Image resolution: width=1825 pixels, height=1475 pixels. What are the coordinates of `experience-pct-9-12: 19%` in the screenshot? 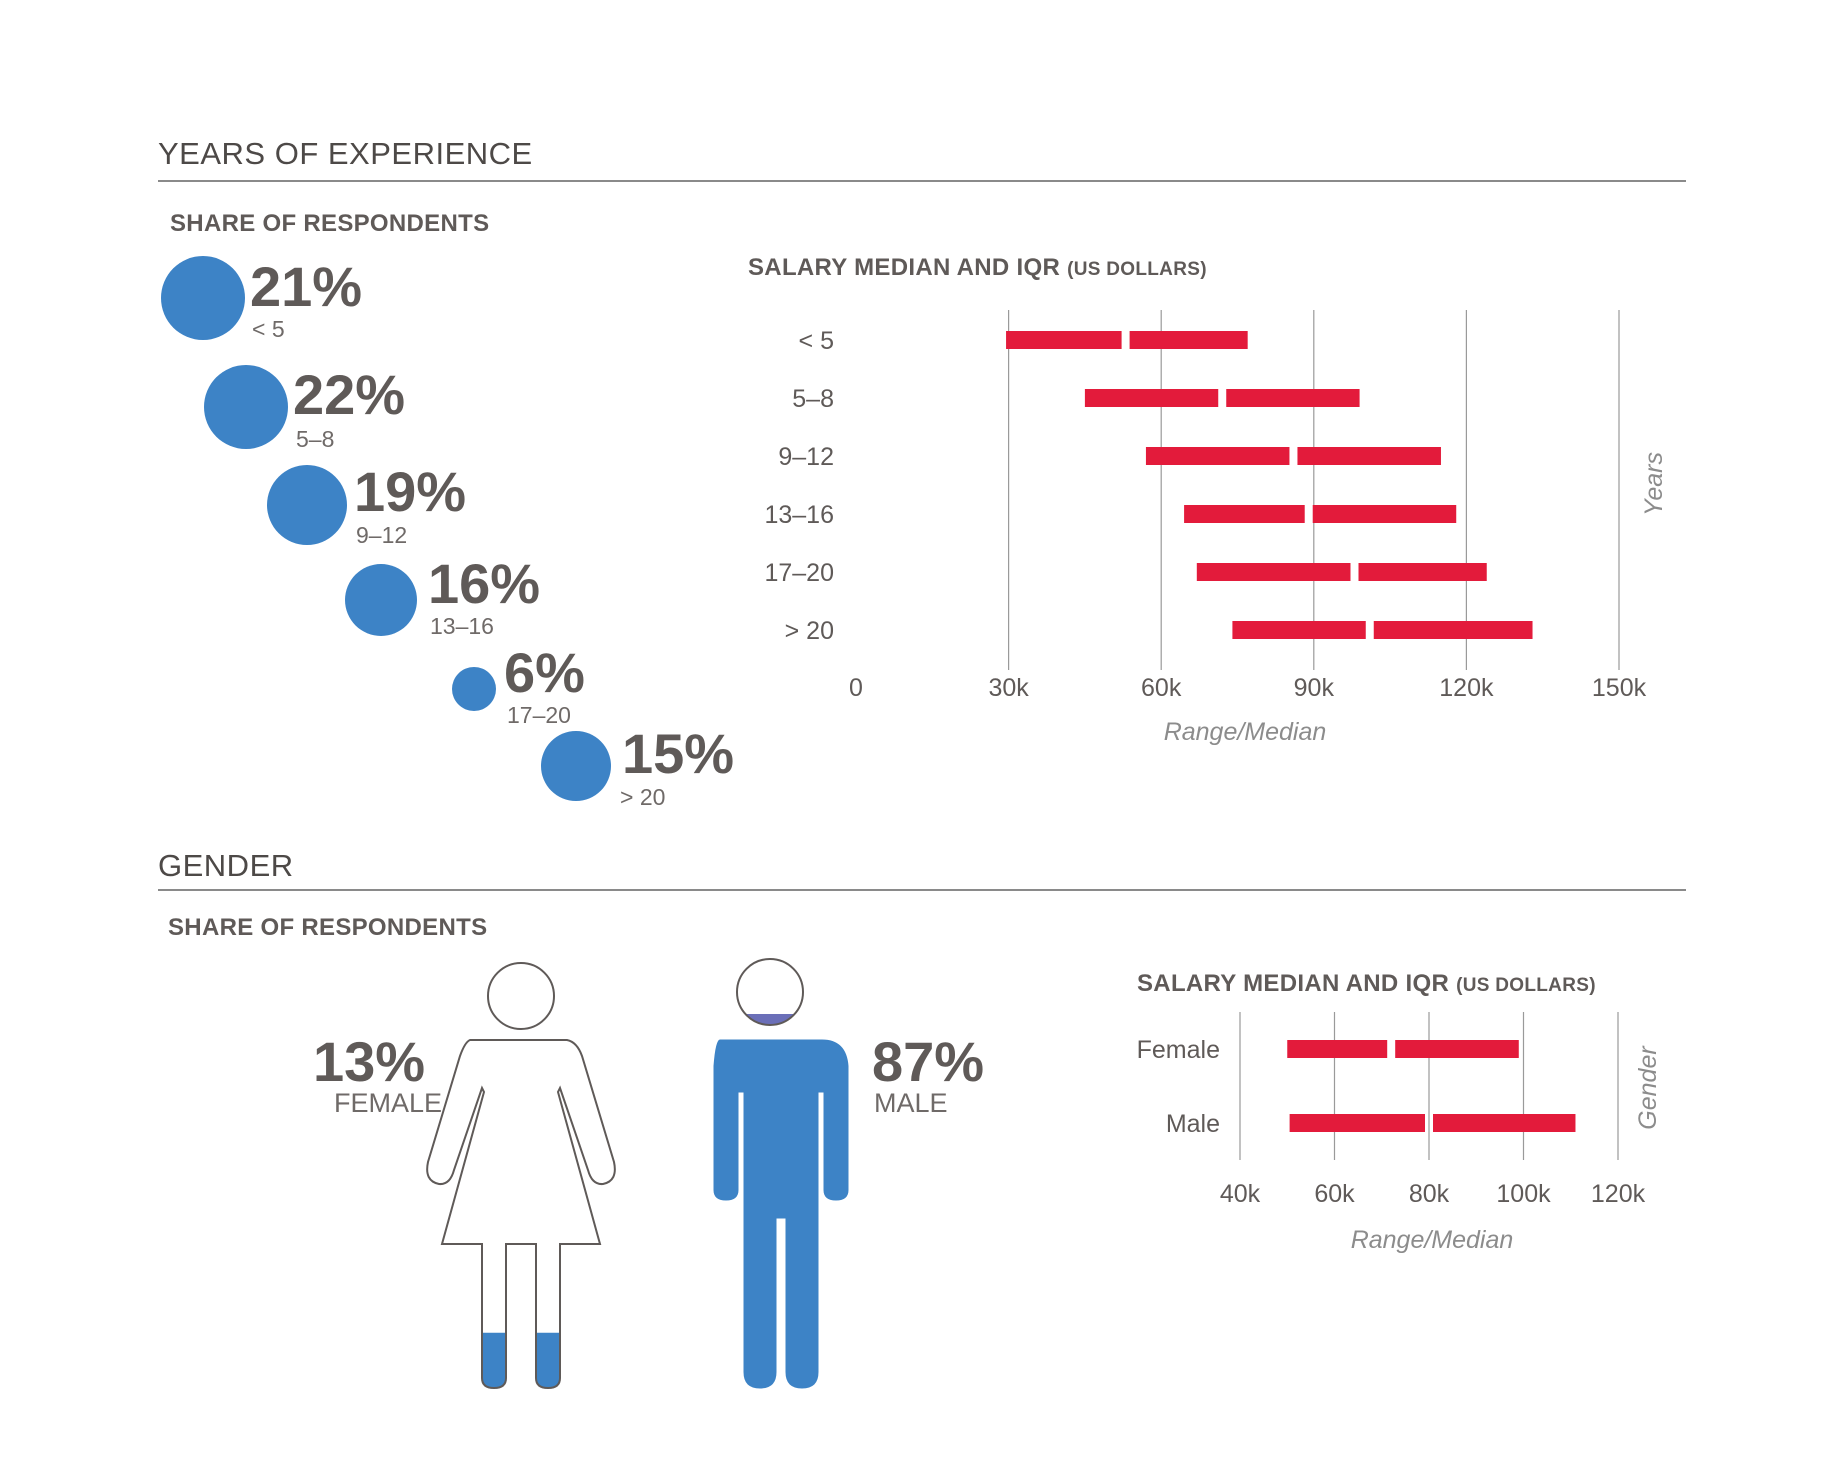 It's located at (410, 491).